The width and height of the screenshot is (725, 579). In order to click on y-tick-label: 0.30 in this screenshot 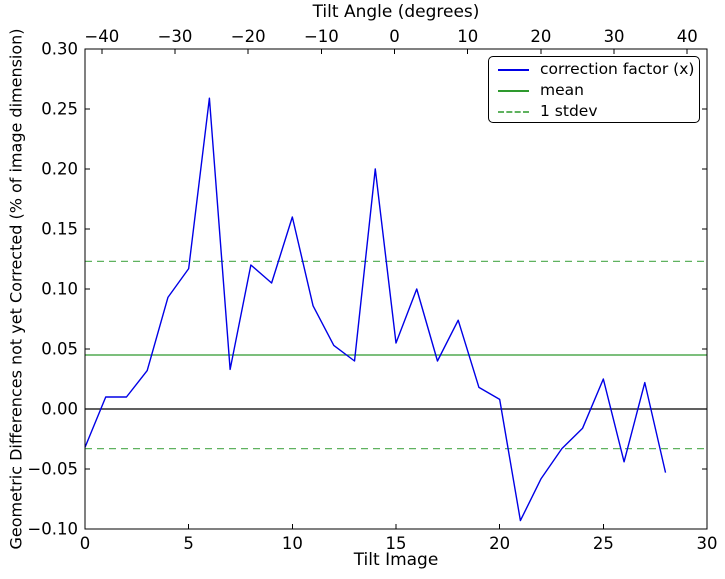, I will do `click(59, 49)`.